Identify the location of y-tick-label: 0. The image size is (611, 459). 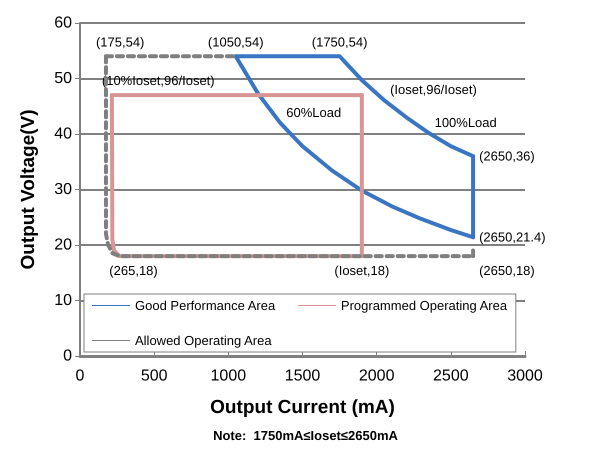
(67, 356).